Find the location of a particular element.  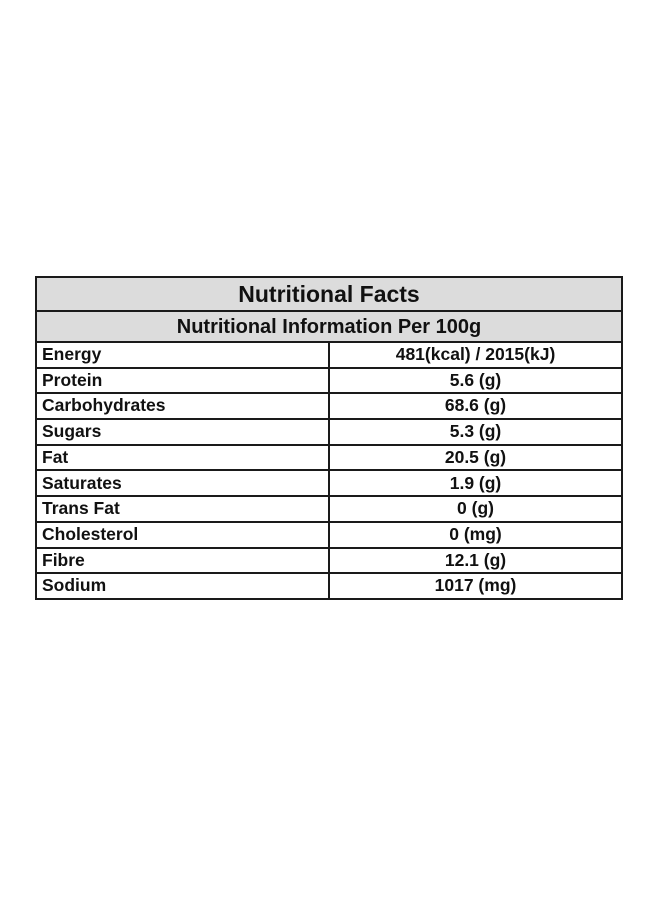

nutrient-value: 5.6 (g) is located at coordinates (475, 380).